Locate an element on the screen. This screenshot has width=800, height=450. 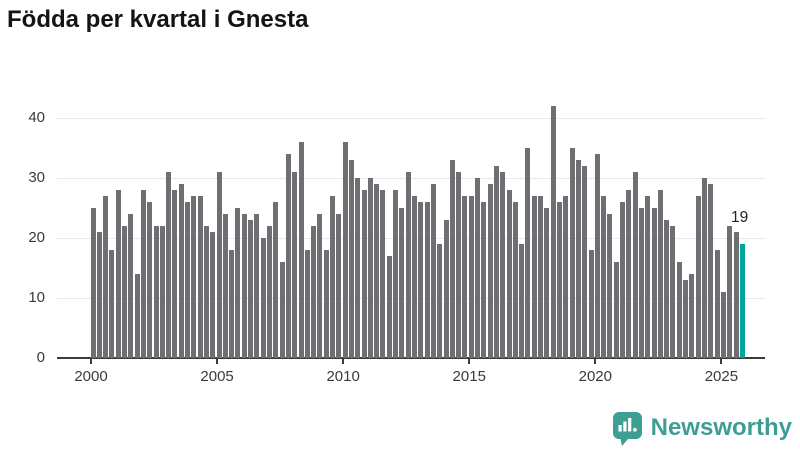
y-axis-label-30: 30 is located at coordinates (36, 177).